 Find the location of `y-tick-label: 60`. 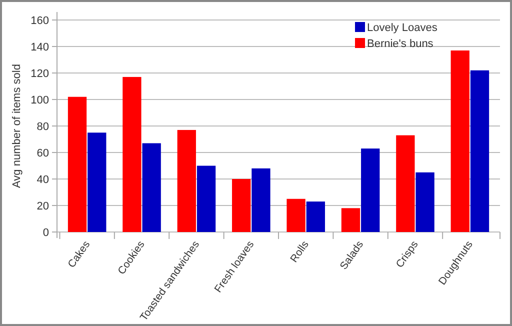

y-tick-label: 60 is located at coordinates (42, 153).